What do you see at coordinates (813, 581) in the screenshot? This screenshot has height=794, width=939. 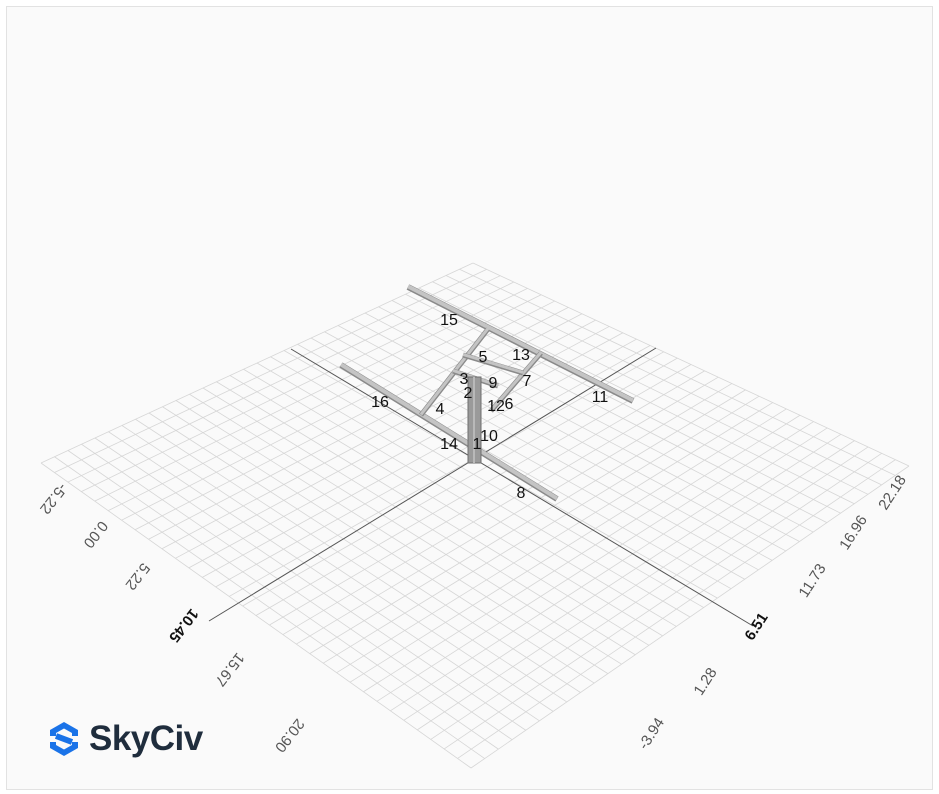 I see `right-axis-tick: 11.73` at bounding box center [813, 581].